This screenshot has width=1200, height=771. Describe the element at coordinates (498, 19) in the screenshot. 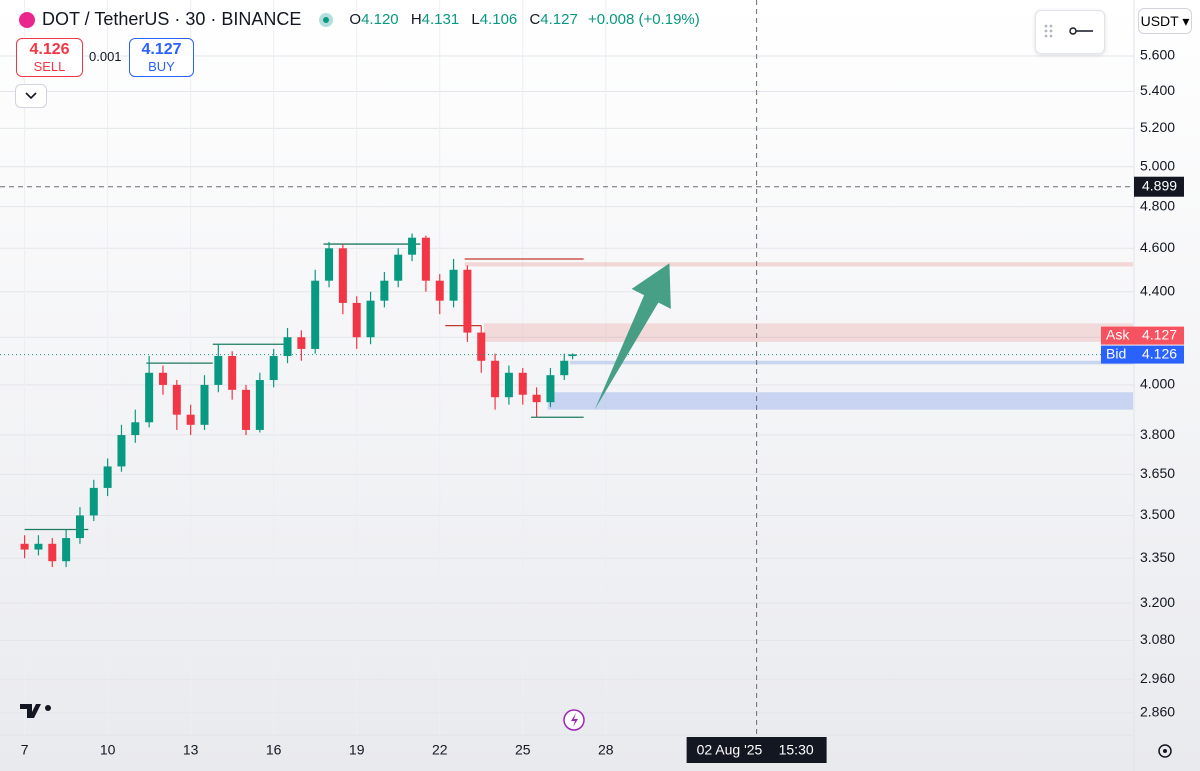

I see `l-value: 4.106` at that location.